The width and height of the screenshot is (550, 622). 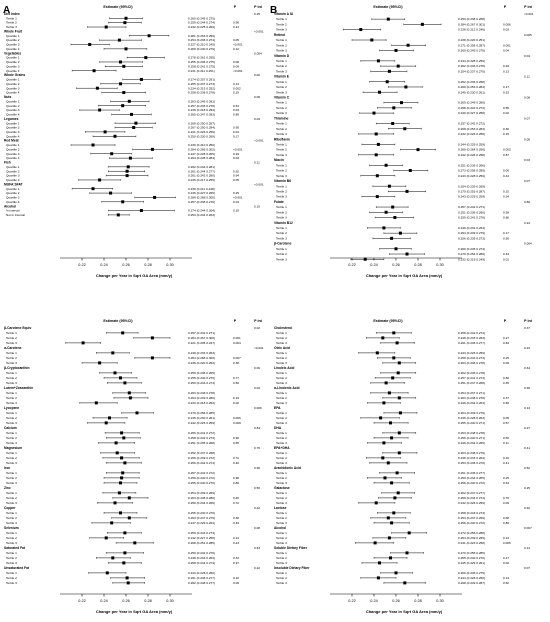 What do you see at coordinates (471, 150) in the screenshot?
I see `row-estimate-ci: 0.280 (0.264 0.296)` at bounding box center [471, 150].